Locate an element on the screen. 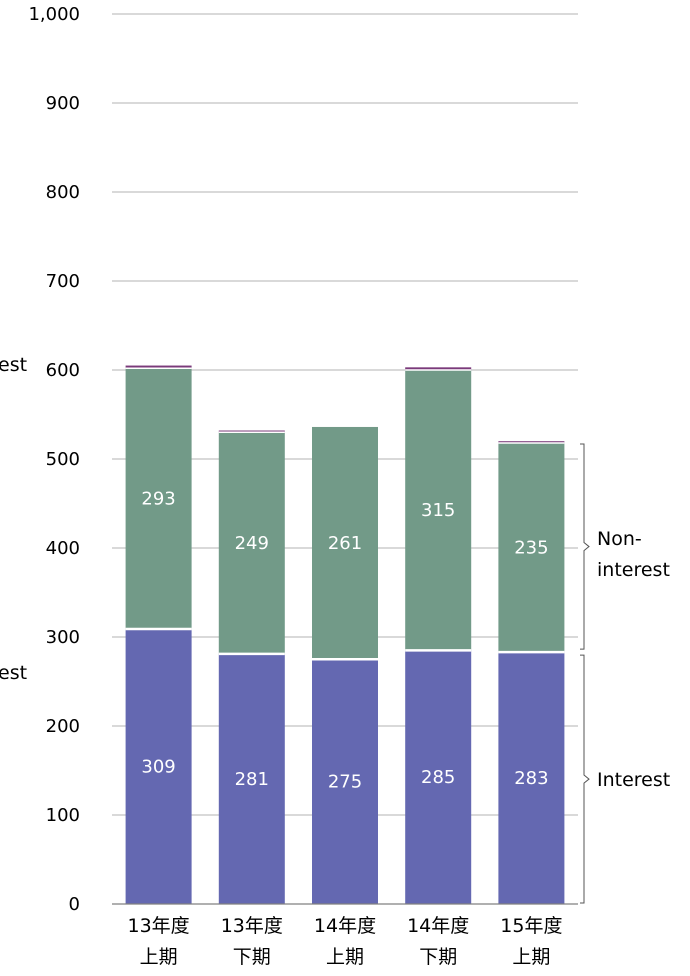  data-label-interest: 281 is located at coordinates (252, 779).